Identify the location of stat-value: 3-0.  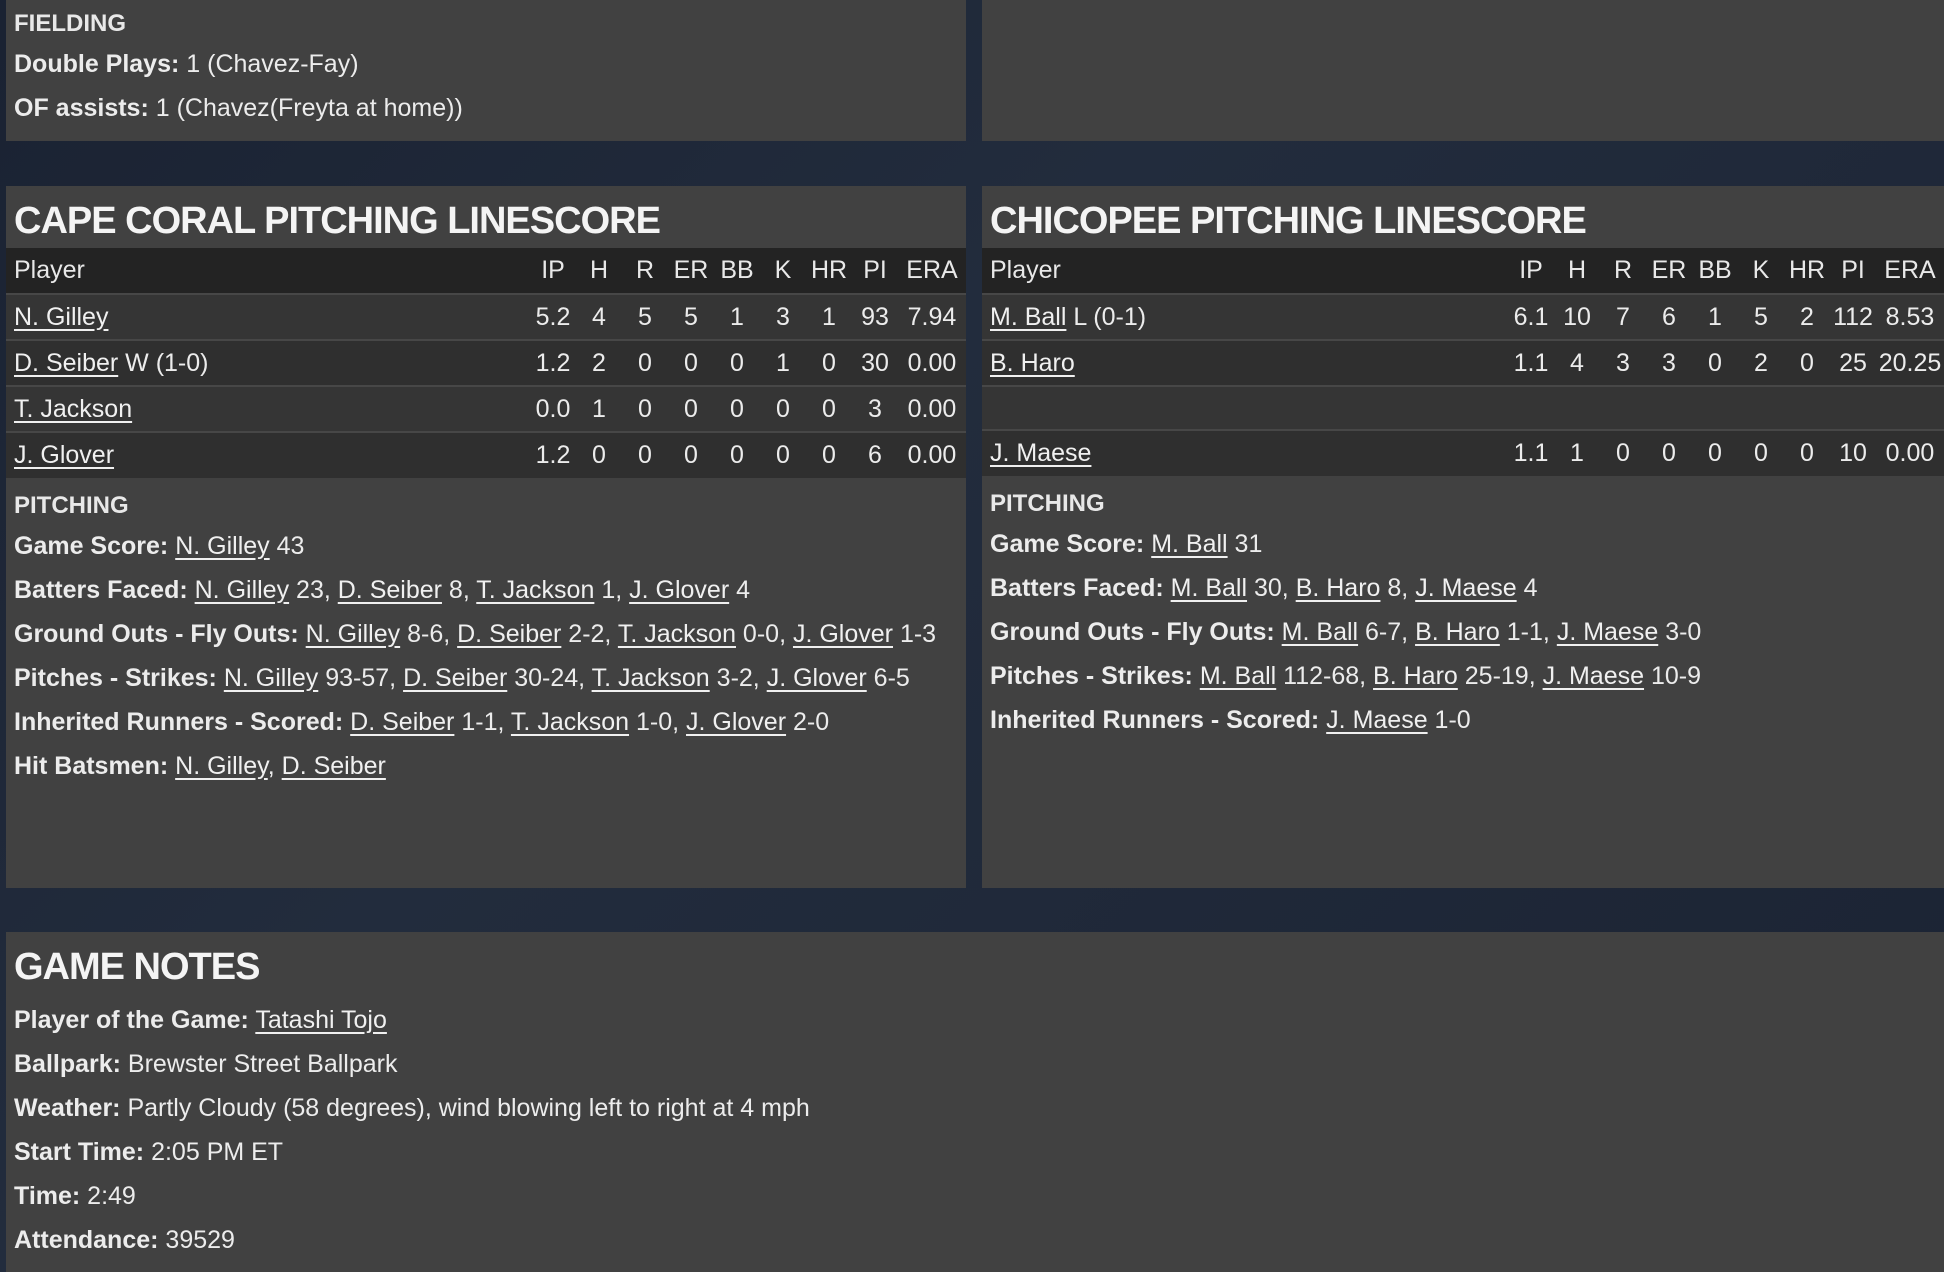
(1680, 632).